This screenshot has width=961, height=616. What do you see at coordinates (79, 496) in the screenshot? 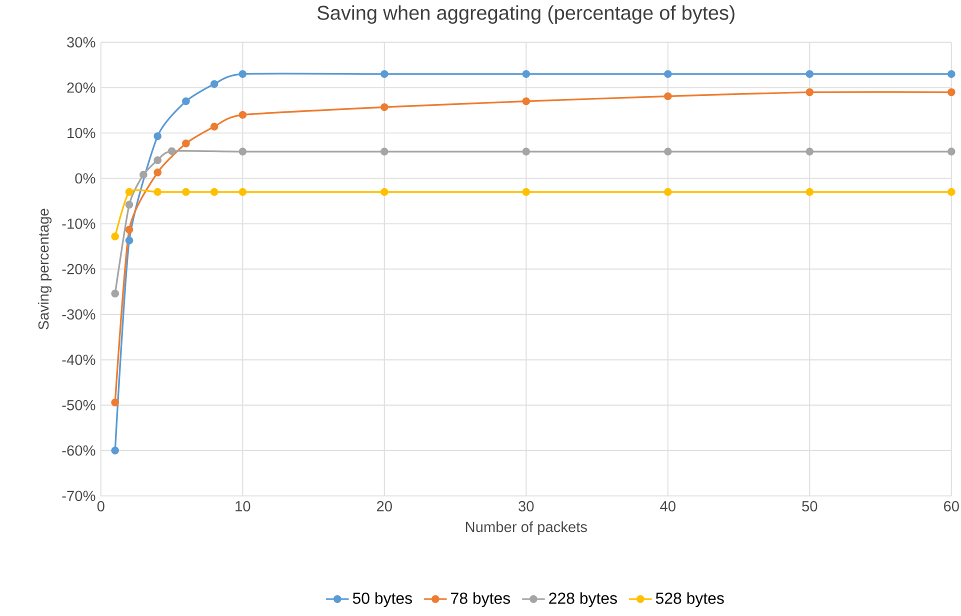
I see `y-tick-label: -70%` at bounding box center [79, 496].